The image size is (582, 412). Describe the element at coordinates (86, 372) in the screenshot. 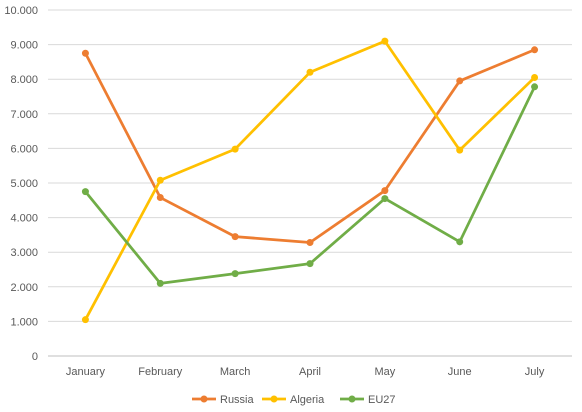

I see `x-tick-label: January` at that location.